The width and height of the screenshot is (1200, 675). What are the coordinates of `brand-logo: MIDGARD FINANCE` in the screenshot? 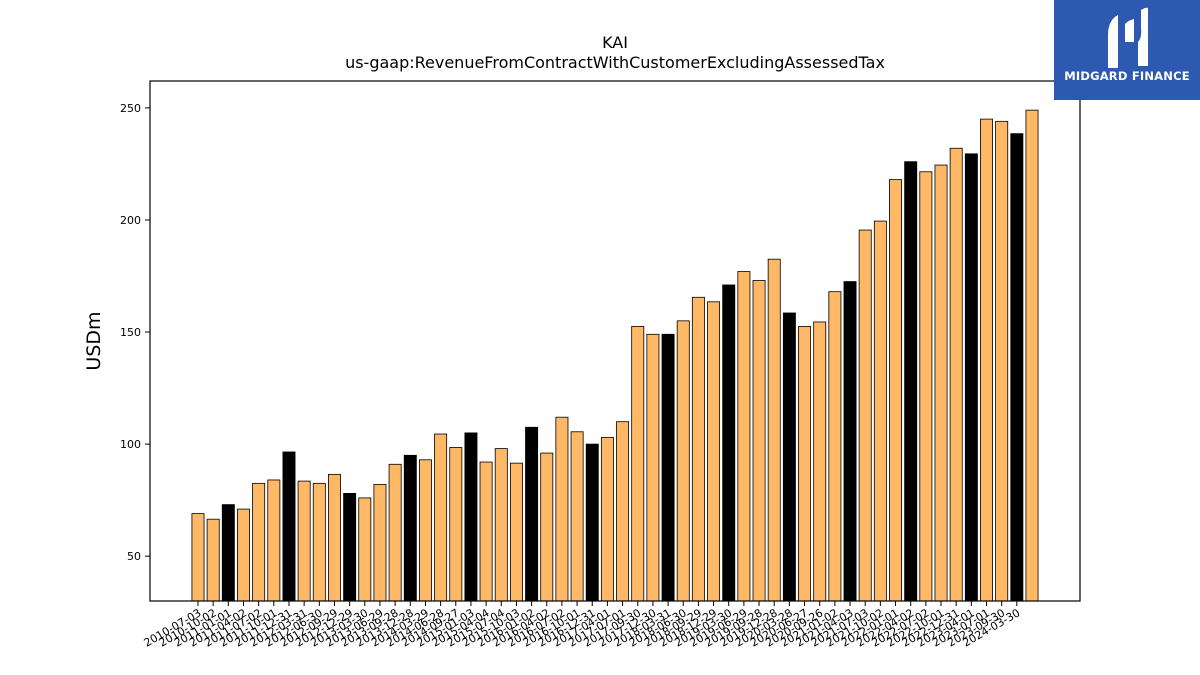 It's located at (1127, 50).